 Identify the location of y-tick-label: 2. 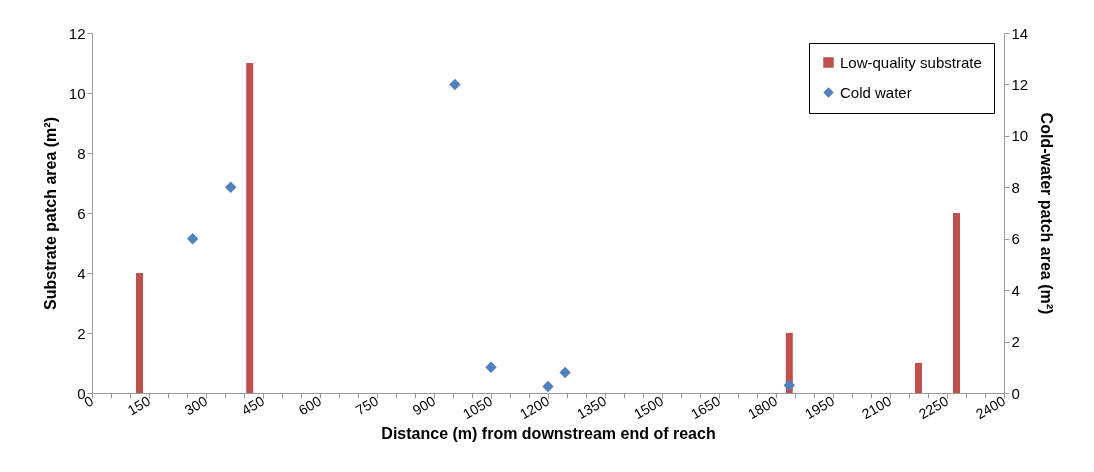
(81, 333).